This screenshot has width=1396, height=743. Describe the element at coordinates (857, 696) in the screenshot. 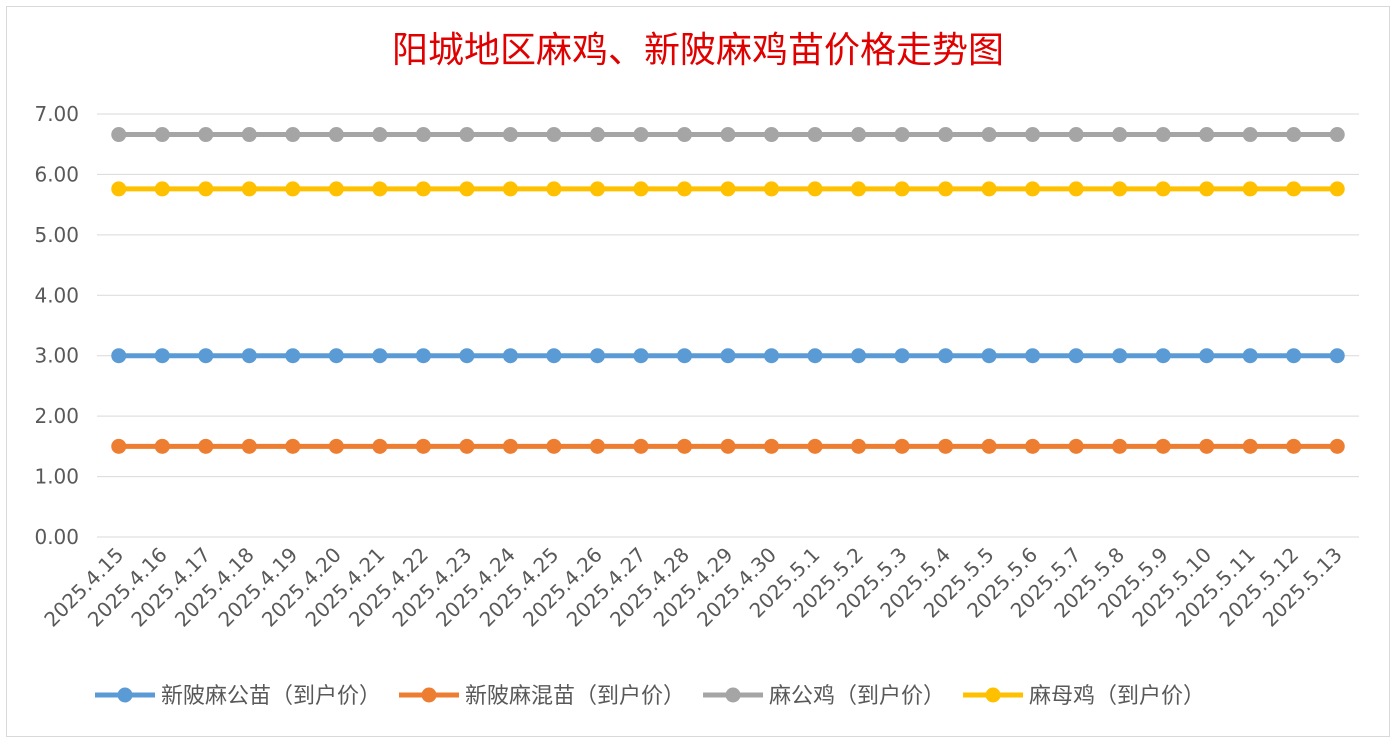

I see `legend-label: 麻公鸡（到户价）` at that location.